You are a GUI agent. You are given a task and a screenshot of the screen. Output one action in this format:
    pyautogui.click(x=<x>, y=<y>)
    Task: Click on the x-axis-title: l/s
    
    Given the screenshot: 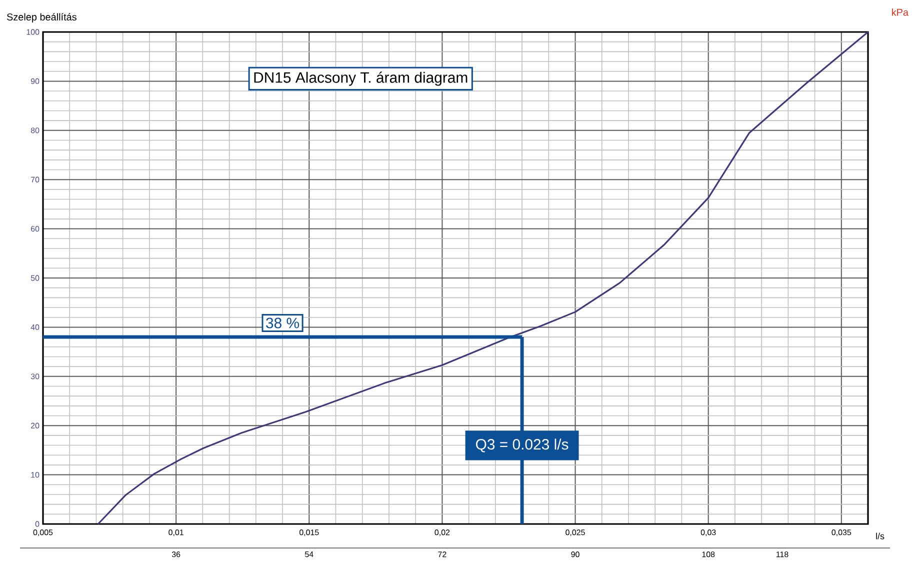 What is the action you would take?
    pyautogui.click(x=880, y=536)
    